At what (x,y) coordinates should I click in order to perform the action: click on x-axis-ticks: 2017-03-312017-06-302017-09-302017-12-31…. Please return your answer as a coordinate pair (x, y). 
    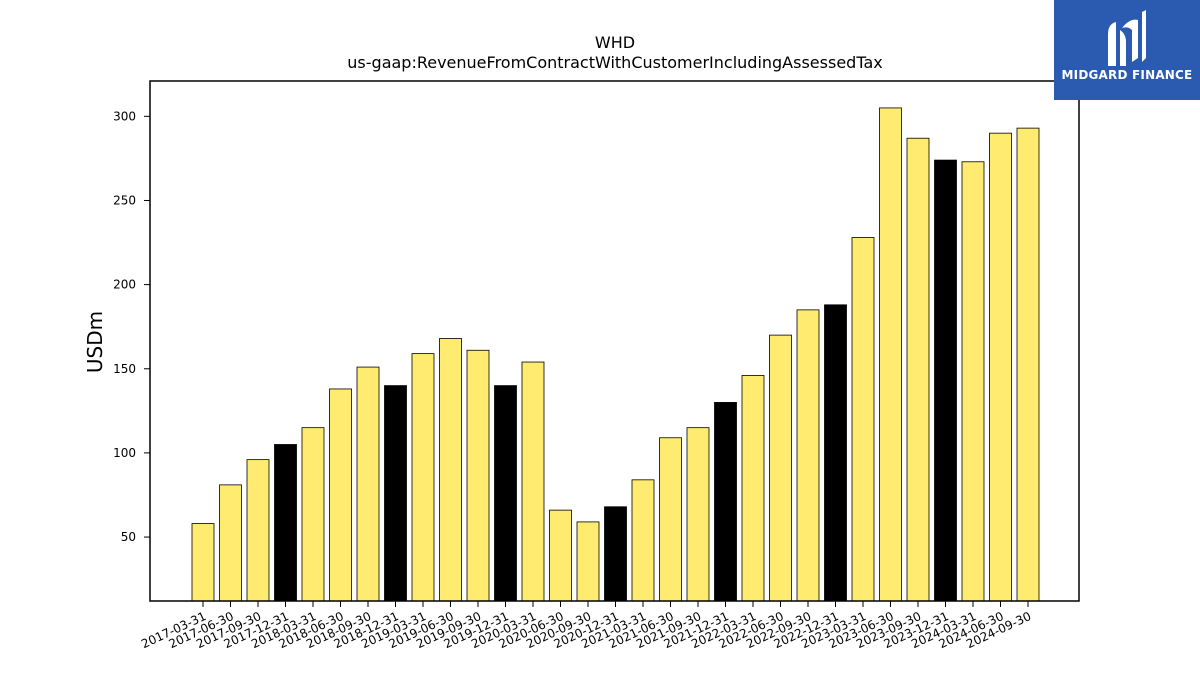
    Looking at the image, I should click on (586, 626).